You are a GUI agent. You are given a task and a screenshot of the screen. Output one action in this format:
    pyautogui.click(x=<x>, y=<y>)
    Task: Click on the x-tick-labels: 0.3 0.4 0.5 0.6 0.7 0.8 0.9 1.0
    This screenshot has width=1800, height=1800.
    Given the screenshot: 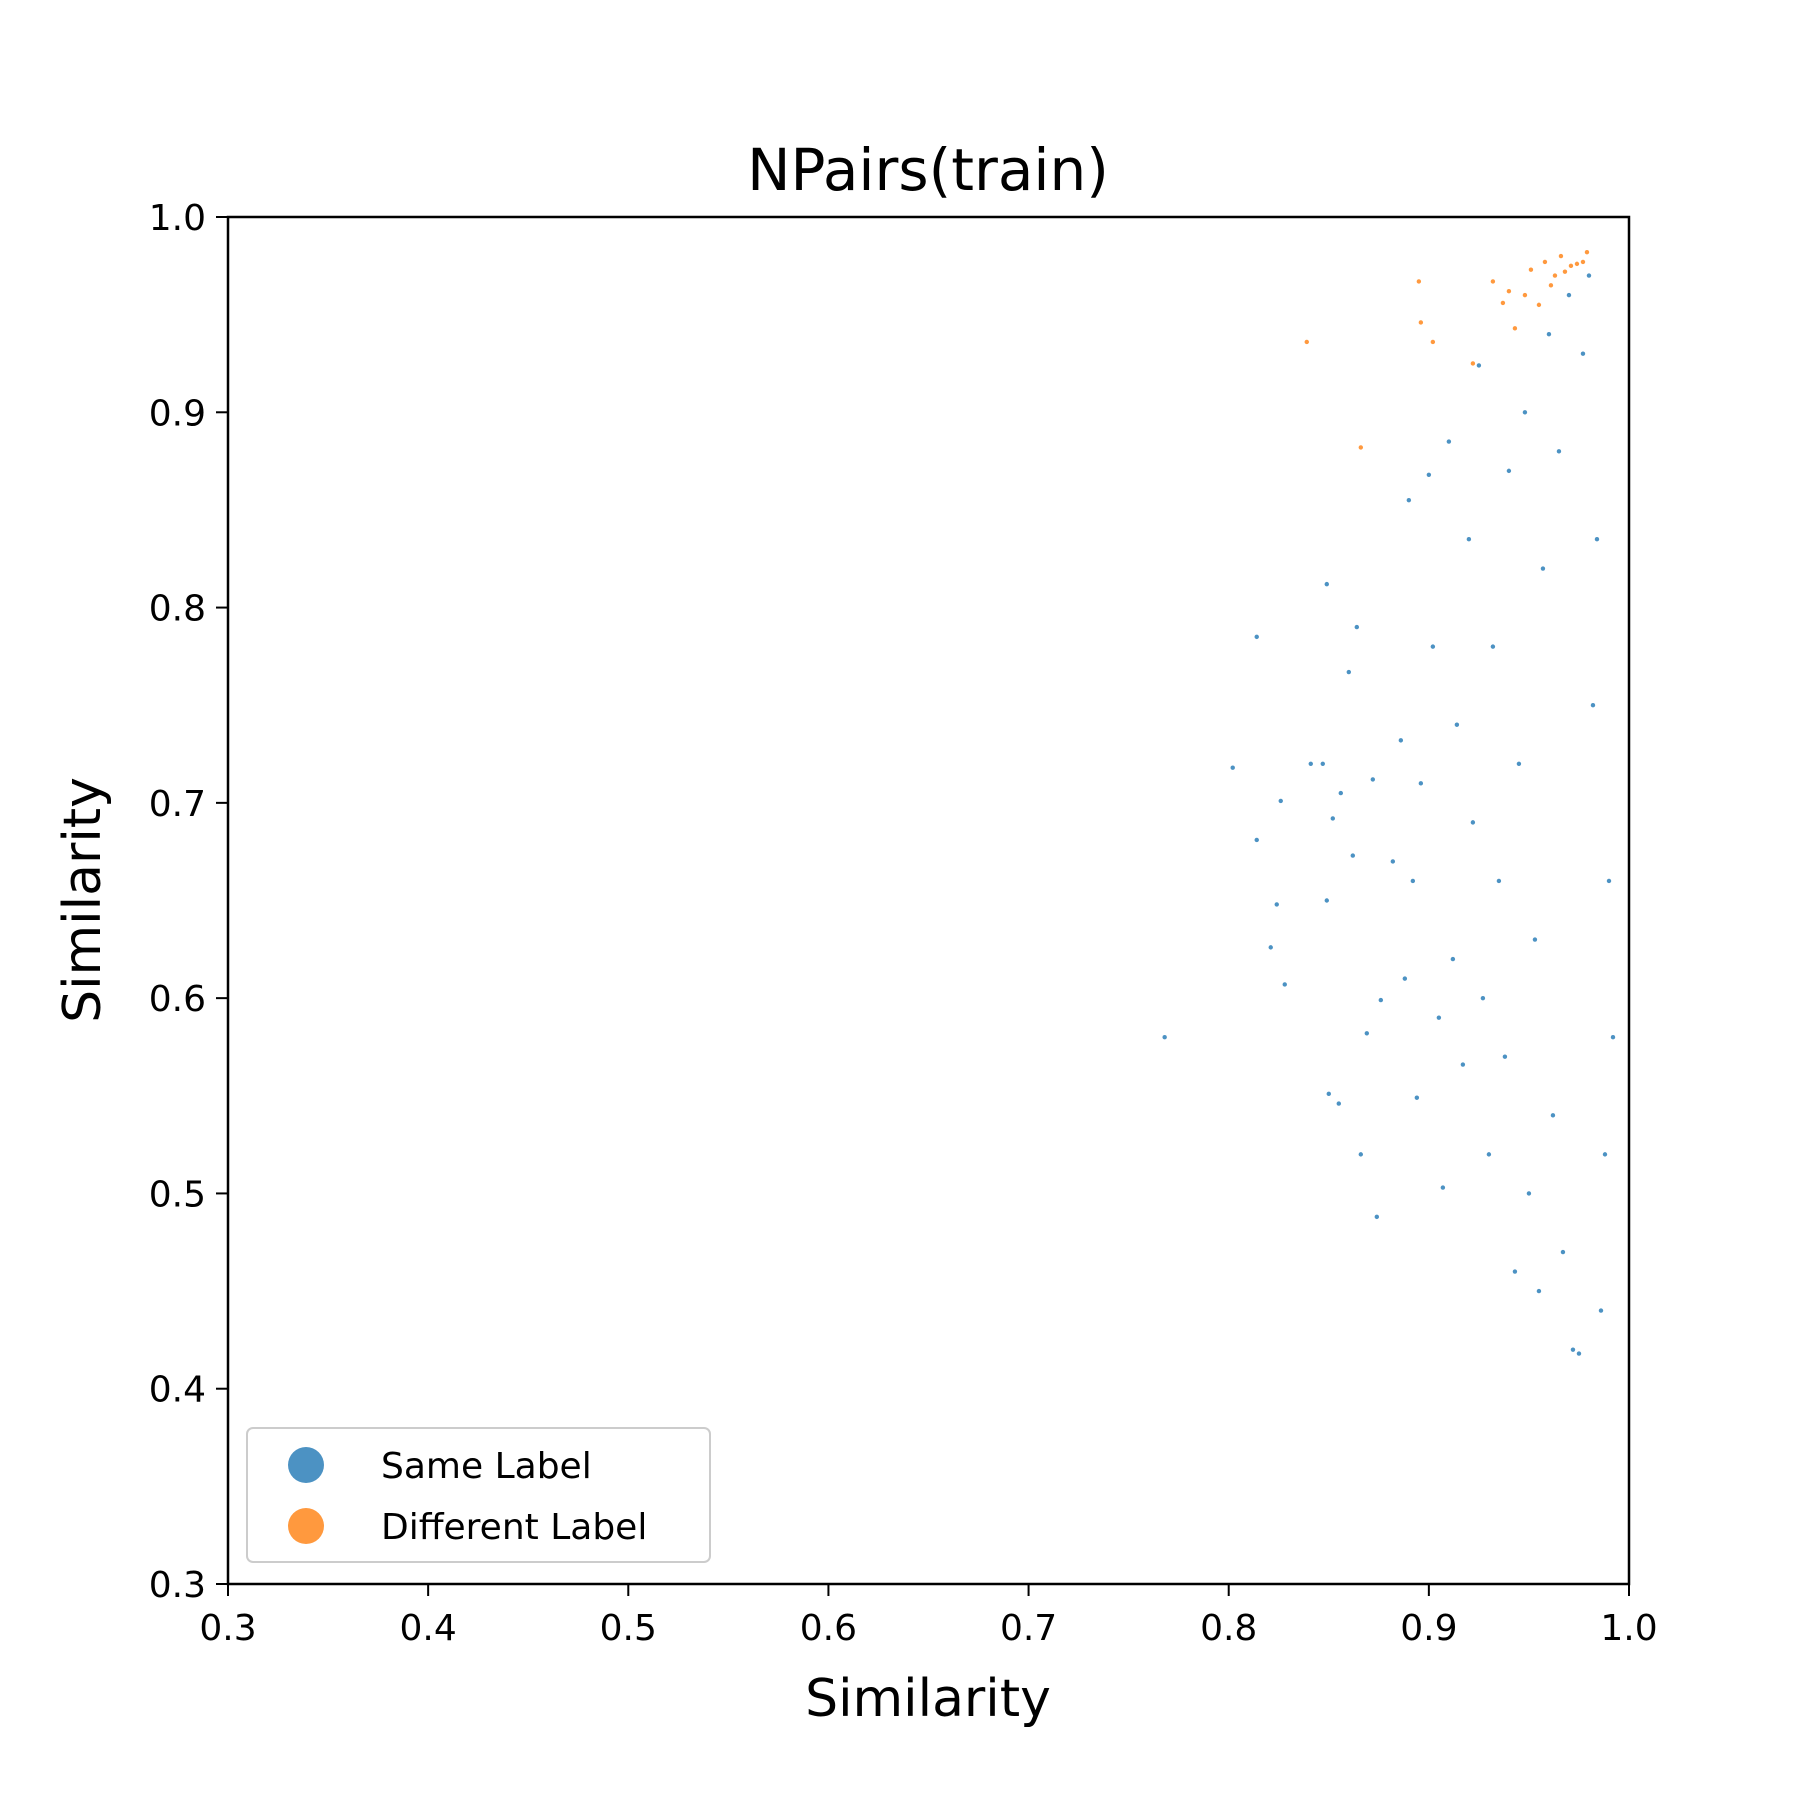 What is the action you would take?
    pyautogui.click(x=928, y=1628)
    